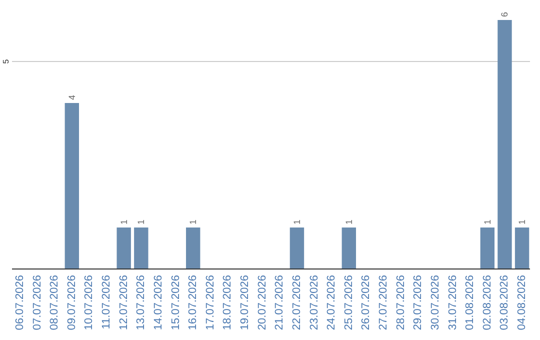 The height and width of the screenshot is (340, 540). I want to click on x-tick-label: 08.07.2026, so click(54, 302).